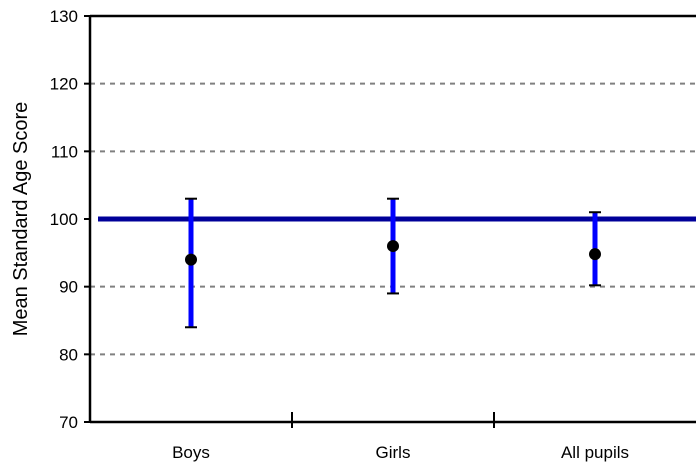 This screenshot has width=696, height=463. Describe the element at coordinates (64, 151) in the screenshot. I see `y-tick-label: 110` at that location.